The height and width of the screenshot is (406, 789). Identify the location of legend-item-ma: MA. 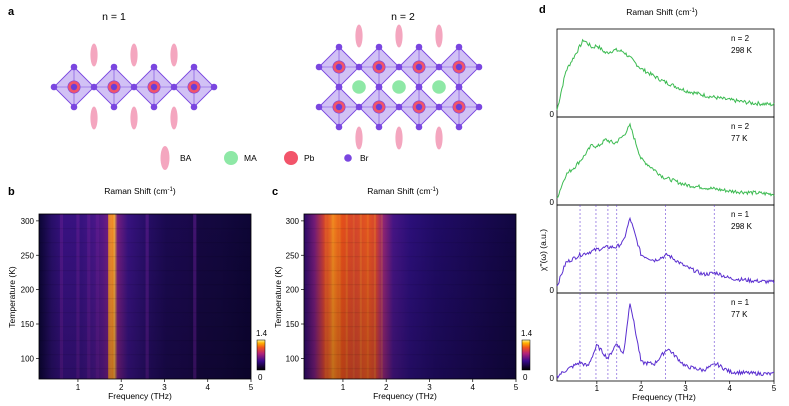
(240, 158).